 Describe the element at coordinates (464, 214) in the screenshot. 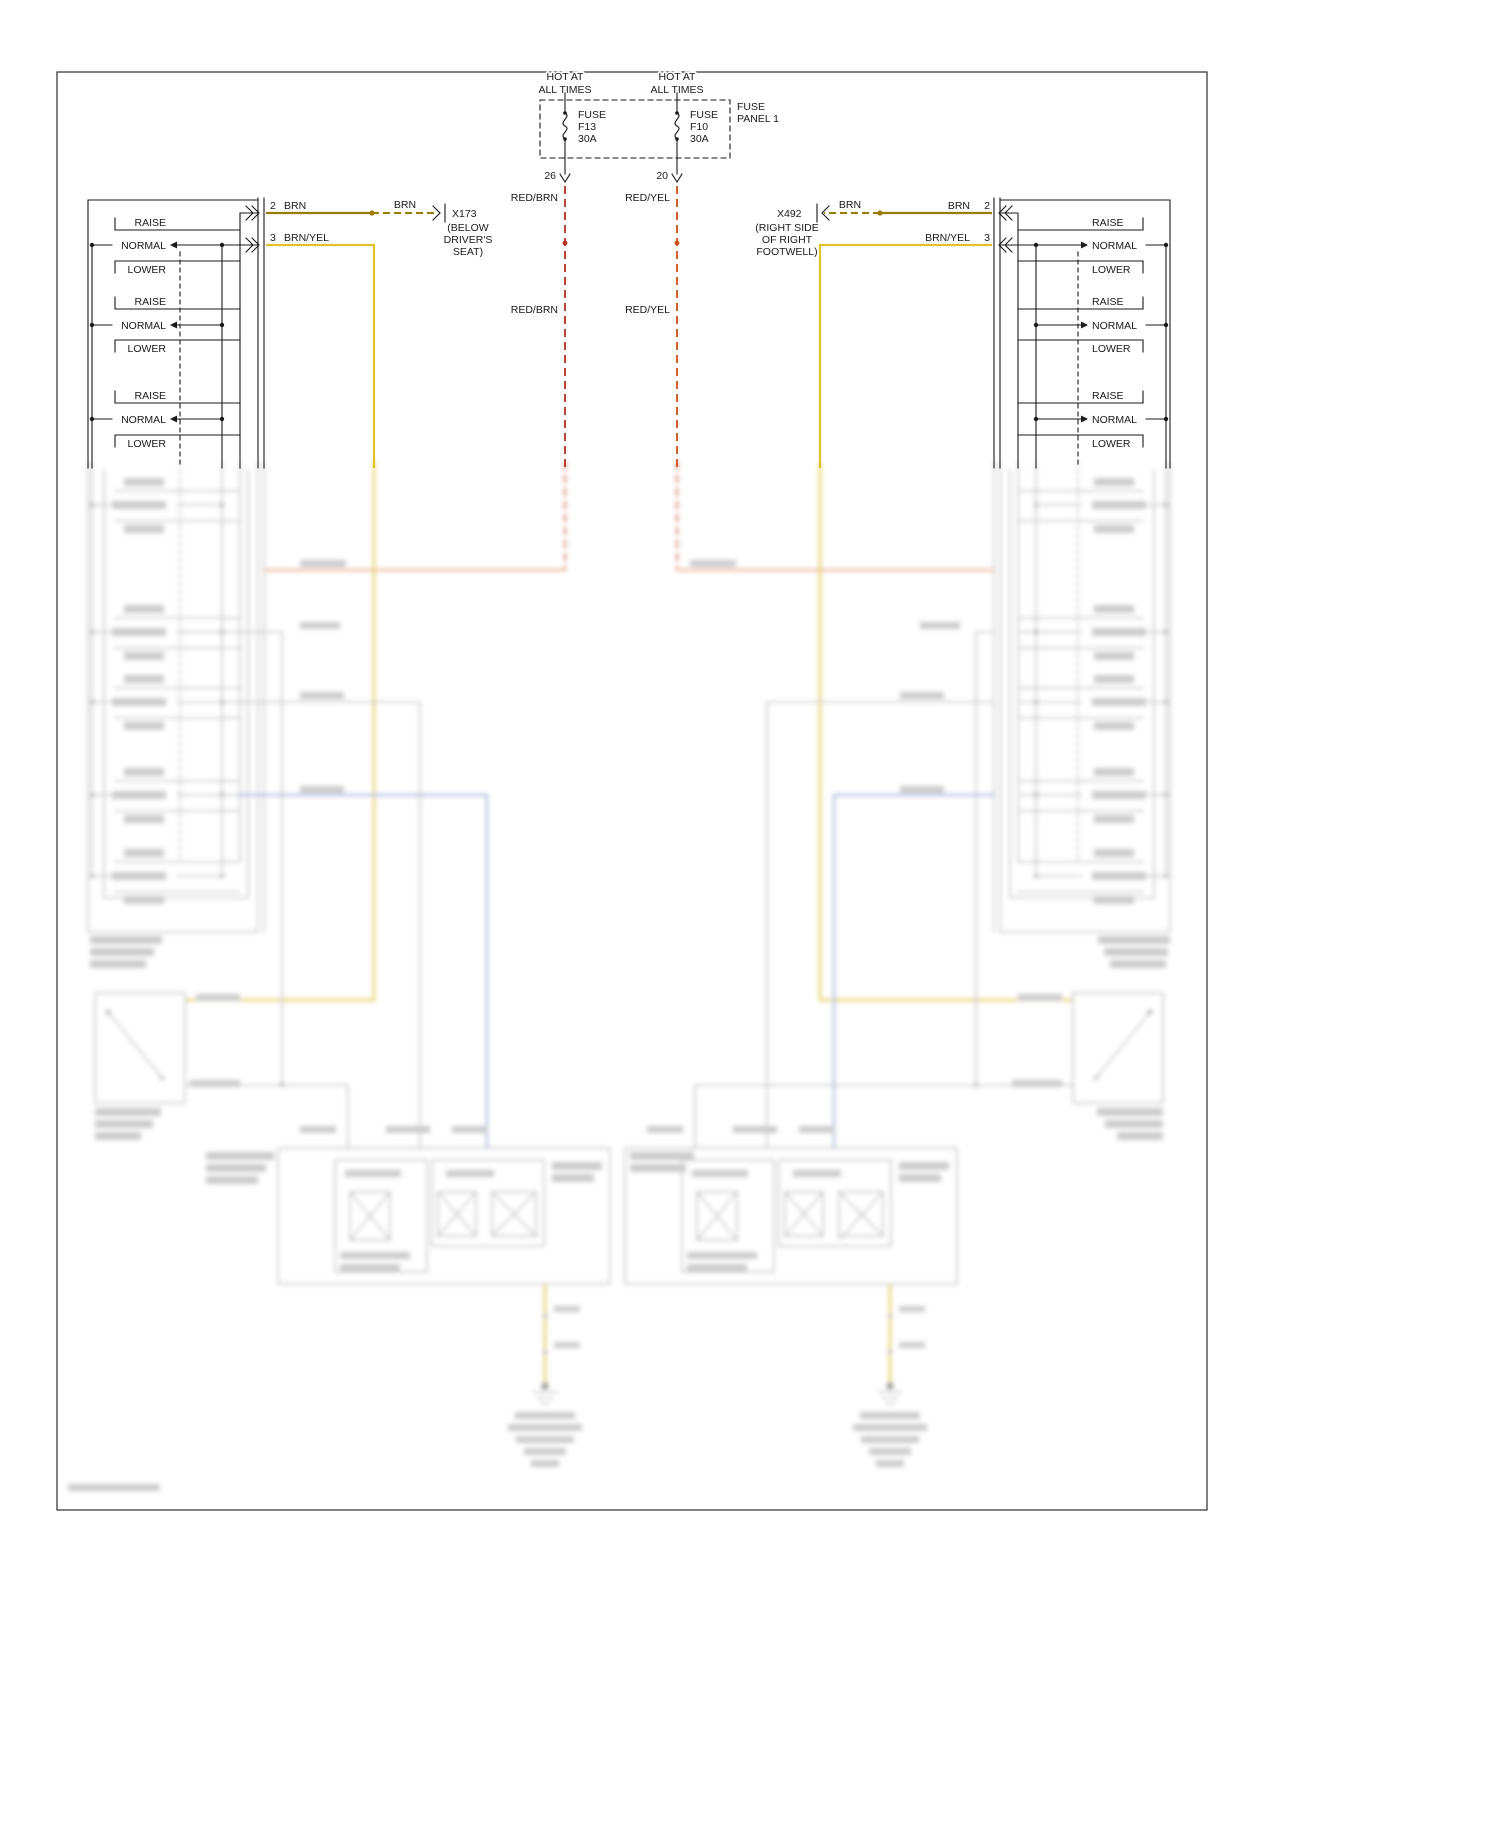

I see `x173-connector-id: X173` at that location.